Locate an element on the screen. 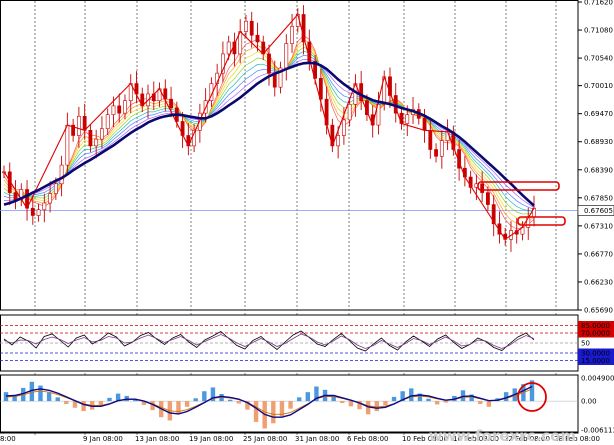 The width and height of the screenshot is (614, 445). time-tick-label: 31 Jan 08:00 is located at coordinates (317, 439).